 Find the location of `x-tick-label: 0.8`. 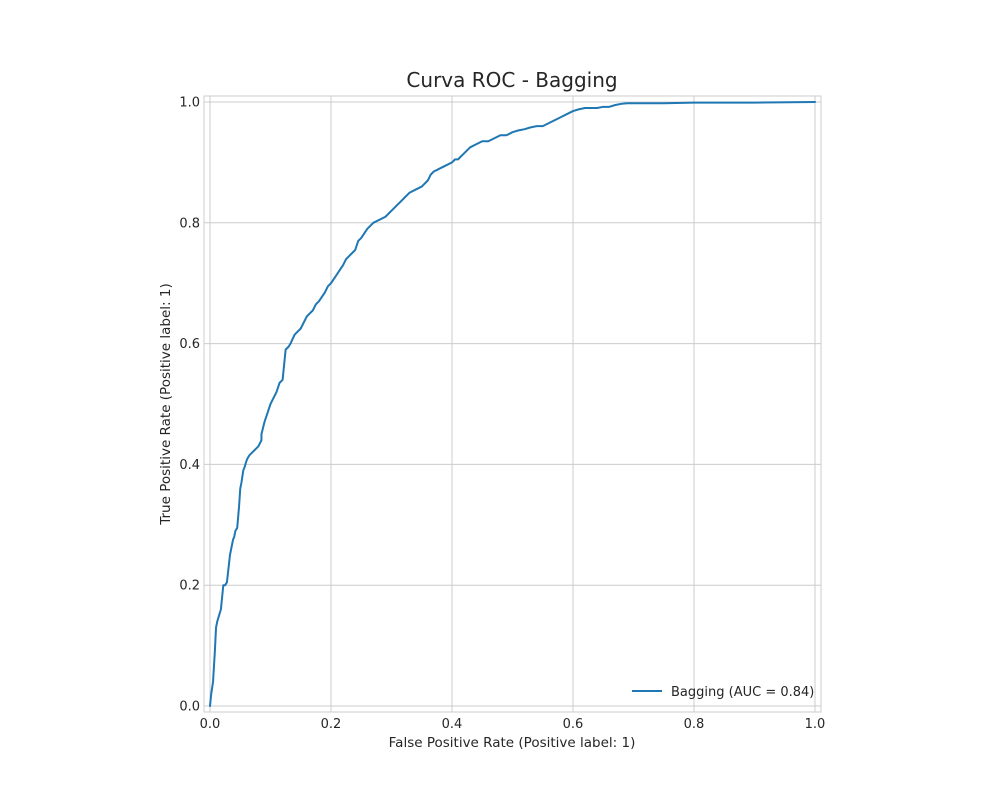

x-tick-label: 0.8 is located at coordinates (694, 724).